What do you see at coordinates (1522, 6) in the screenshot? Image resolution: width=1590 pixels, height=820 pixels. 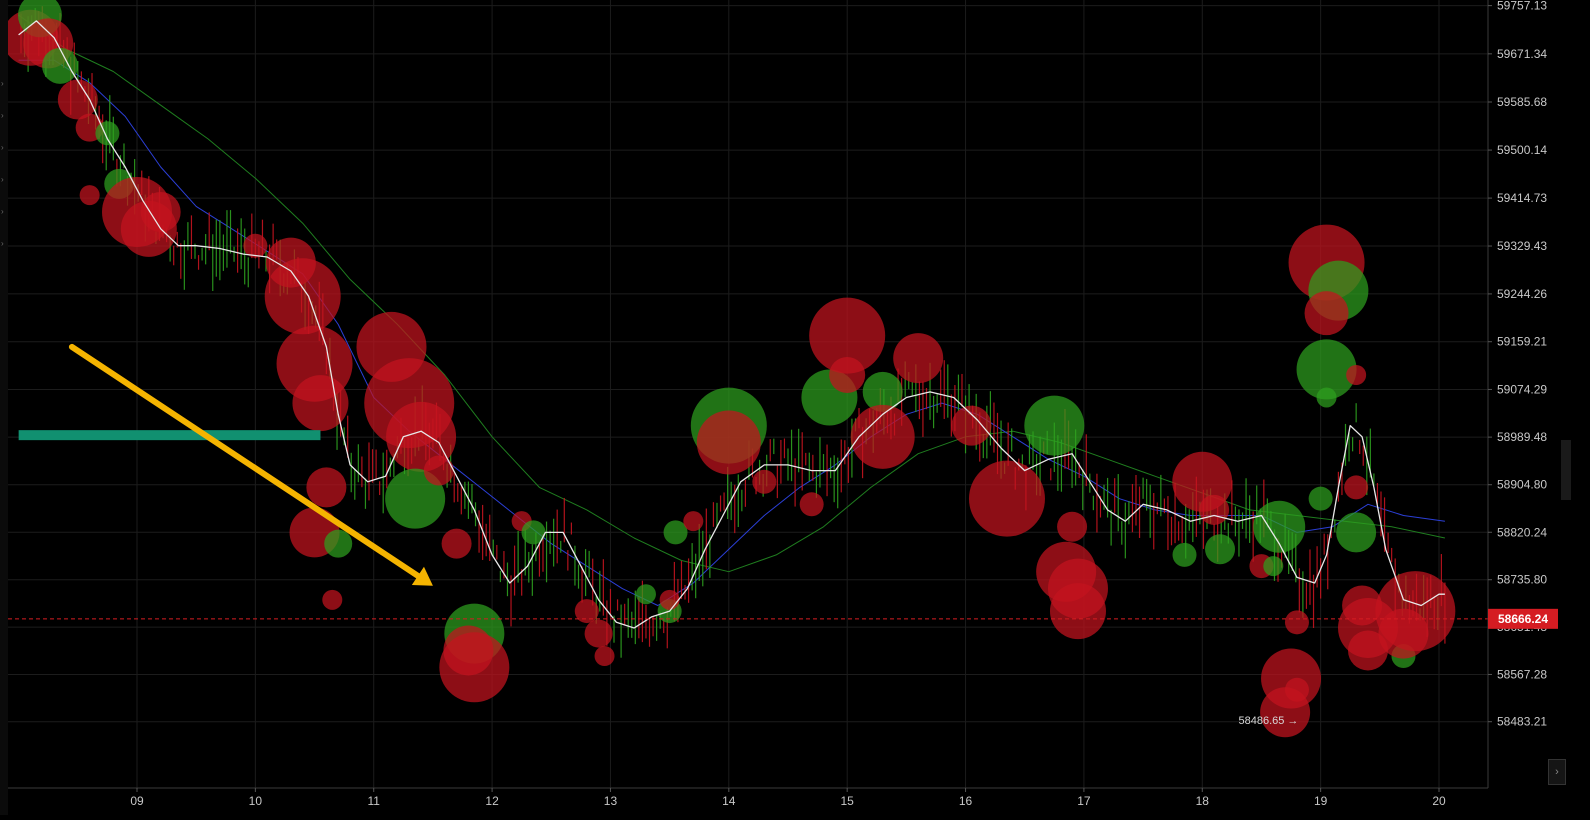 I see `y-tick-label: 59757.13` at bounding box center [1522, 6].